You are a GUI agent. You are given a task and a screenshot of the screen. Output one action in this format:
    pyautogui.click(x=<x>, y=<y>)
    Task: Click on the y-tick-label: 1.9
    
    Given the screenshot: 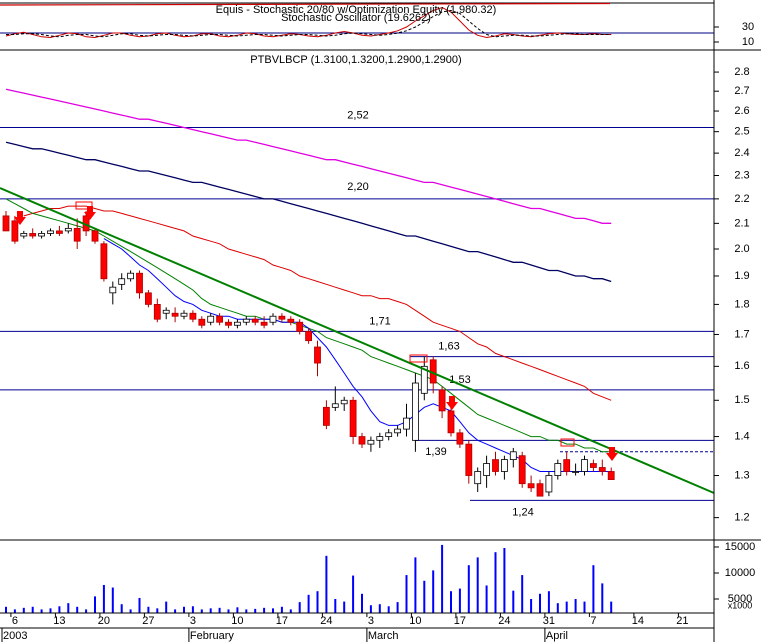 What is the action you would take?
    pyautogui.click(x=741, y=276)
    